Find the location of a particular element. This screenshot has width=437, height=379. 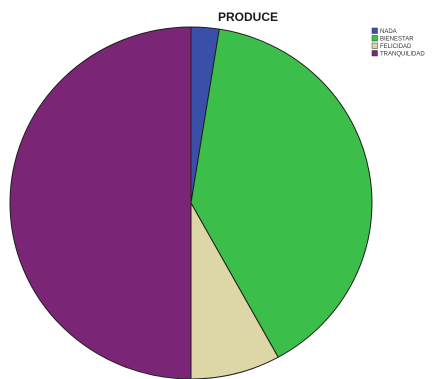

legend-swatch-tranquilidad is located at coordinates (374, 53).